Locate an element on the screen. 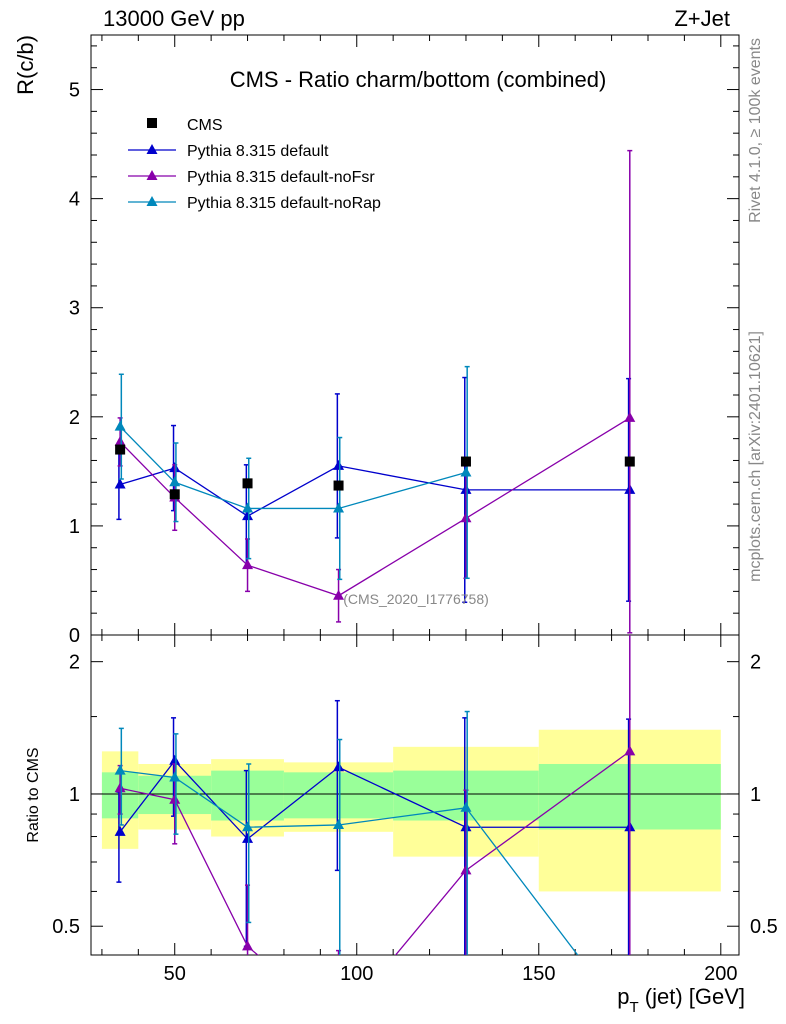  legend-cms-marker is located at coordinates (152, 123).